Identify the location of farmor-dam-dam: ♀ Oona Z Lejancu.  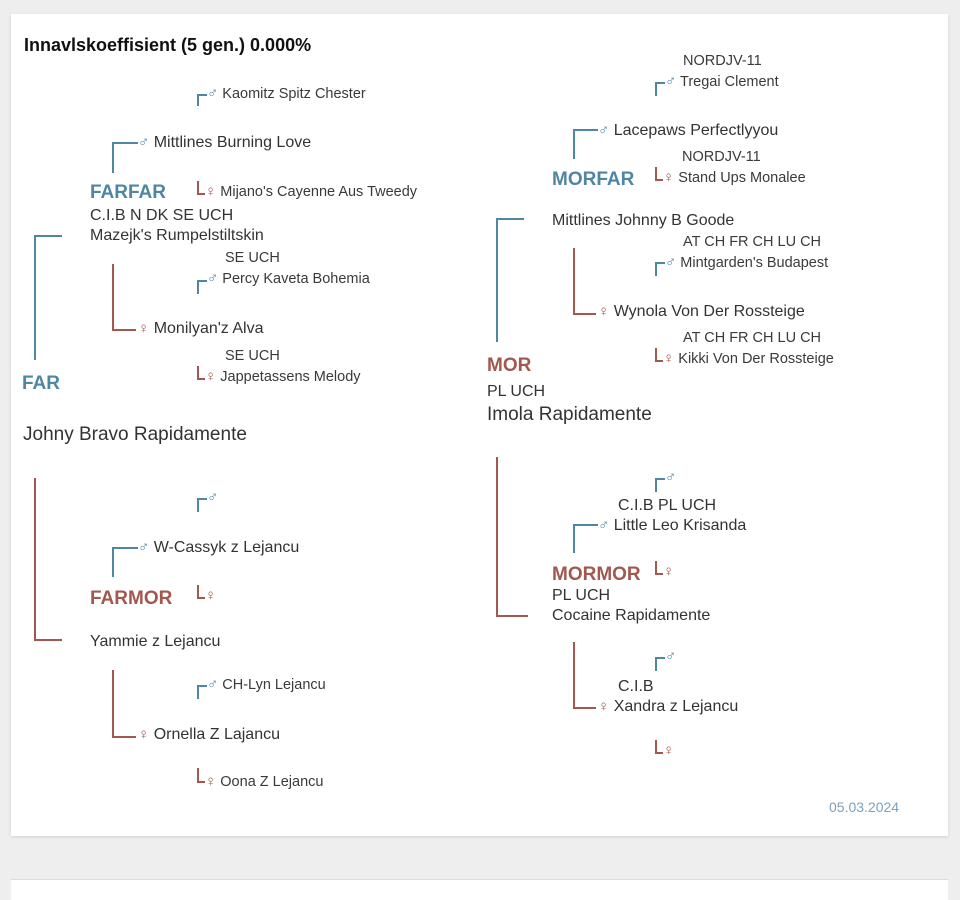
(264, 781).